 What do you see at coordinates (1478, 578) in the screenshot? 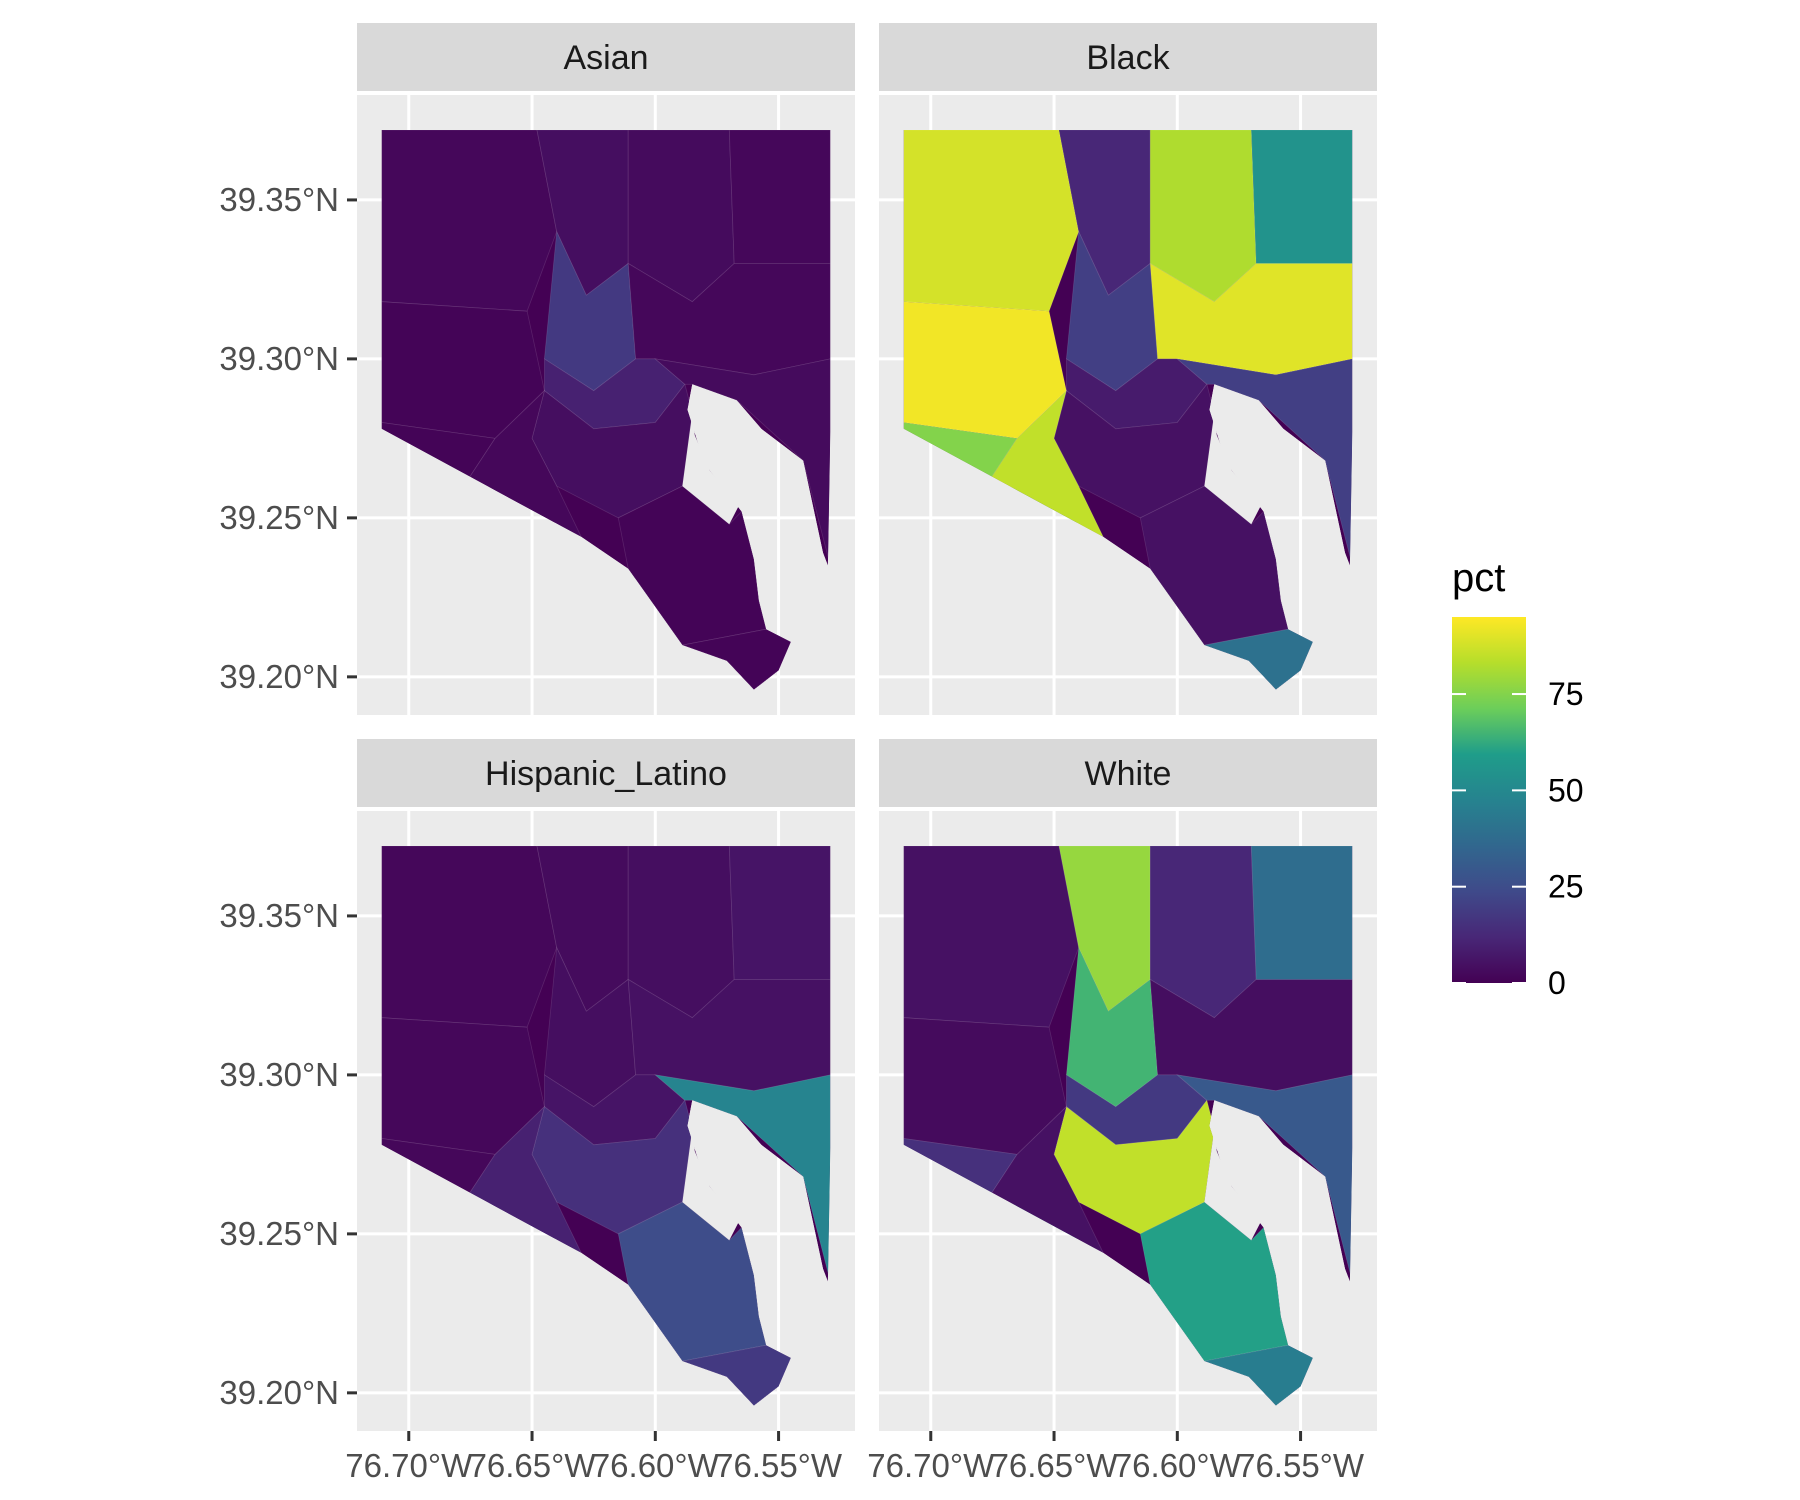
I see `legend-title: pct` at bounding box center [1478, 578].